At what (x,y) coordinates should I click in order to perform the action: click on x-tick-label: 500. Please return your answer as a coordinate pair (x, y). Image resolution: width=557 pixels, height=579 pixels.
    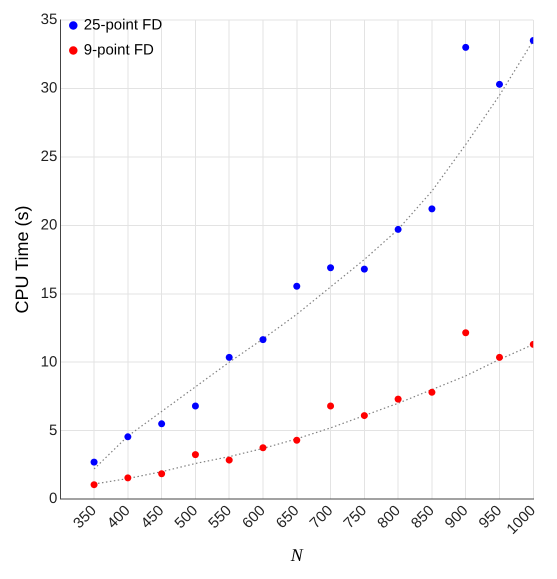
    Looking at the image, I should click on (186, 517).